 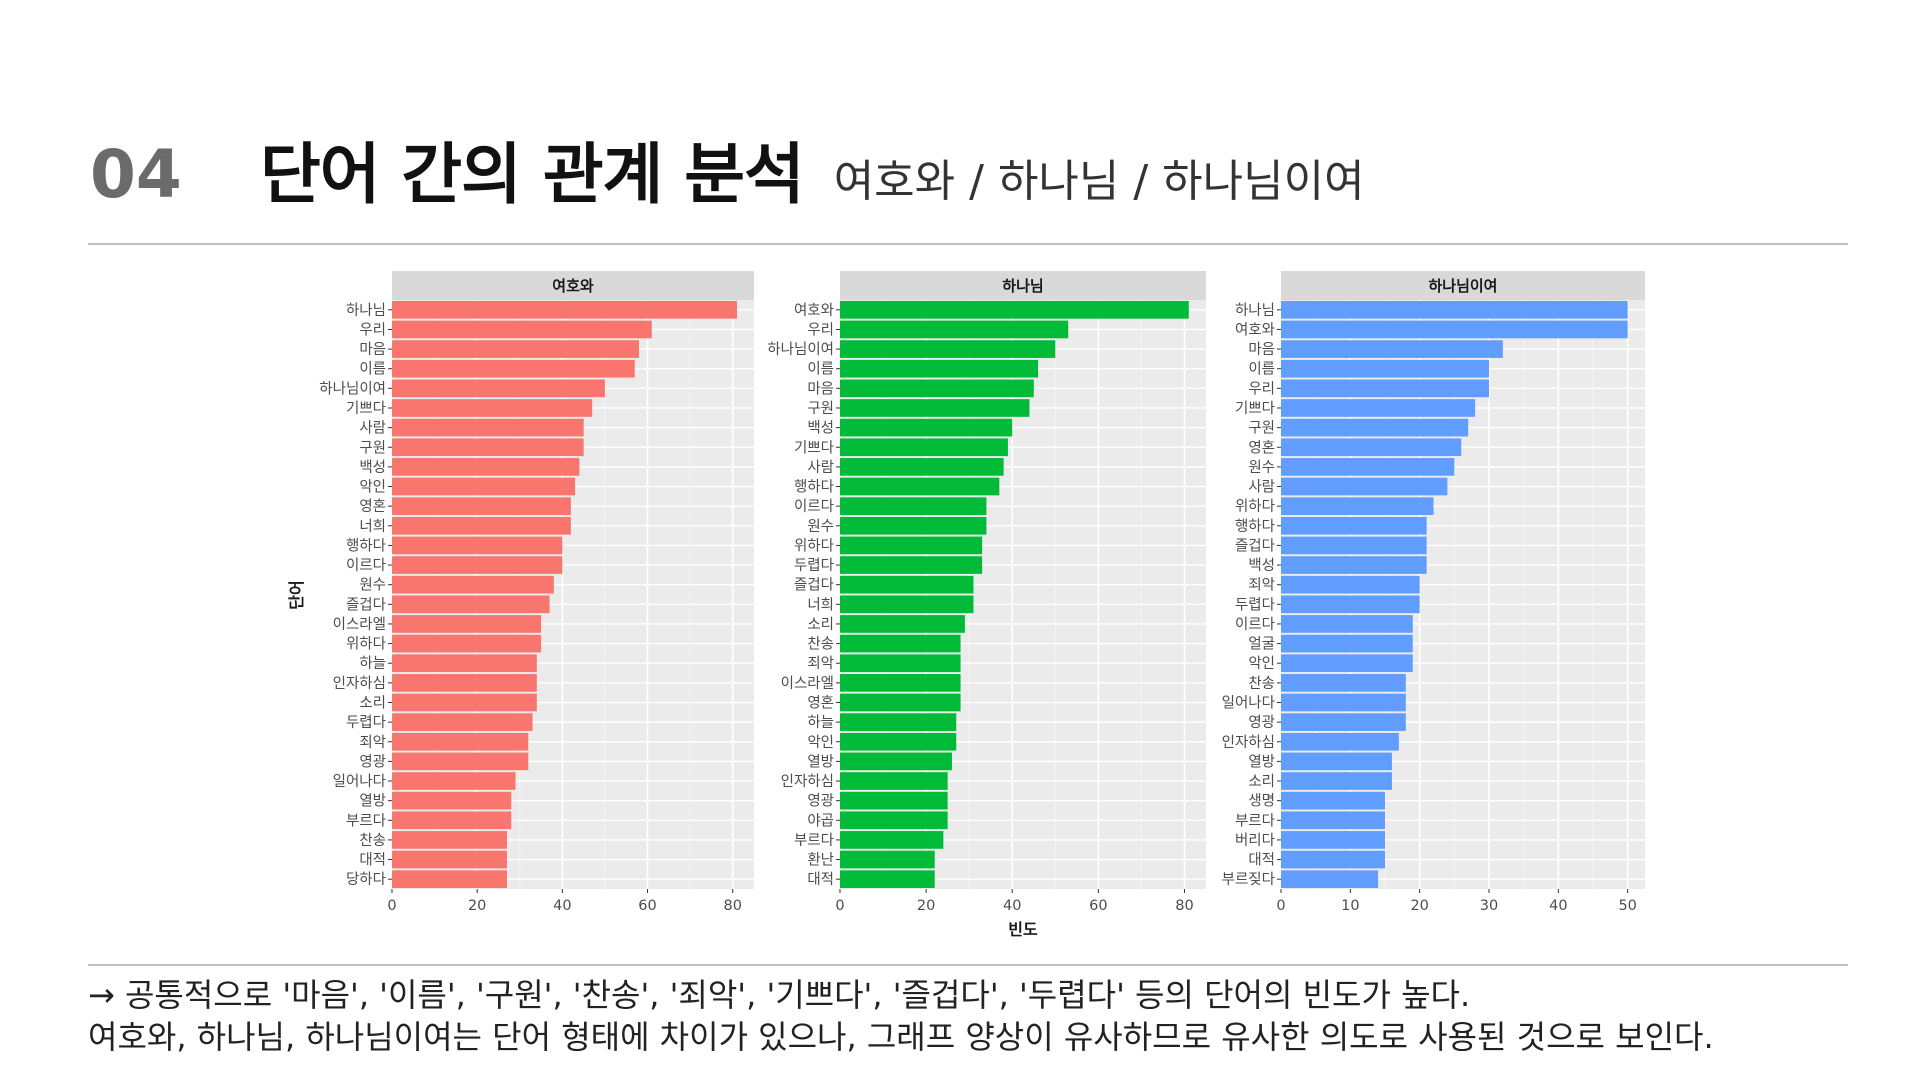 What do you see at coordinates (1462, 286) in the screenshot?
I see `facet-strip-label: 하나님이여` at bounding box center [1462, 286].